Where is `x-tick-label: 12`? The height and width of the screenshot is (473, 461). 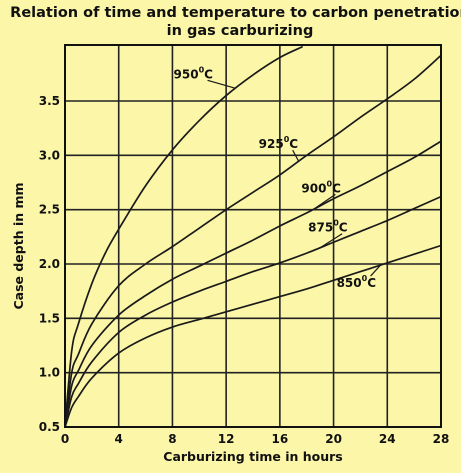 x-tick-label: 12 is located at coordinates (226, 439).